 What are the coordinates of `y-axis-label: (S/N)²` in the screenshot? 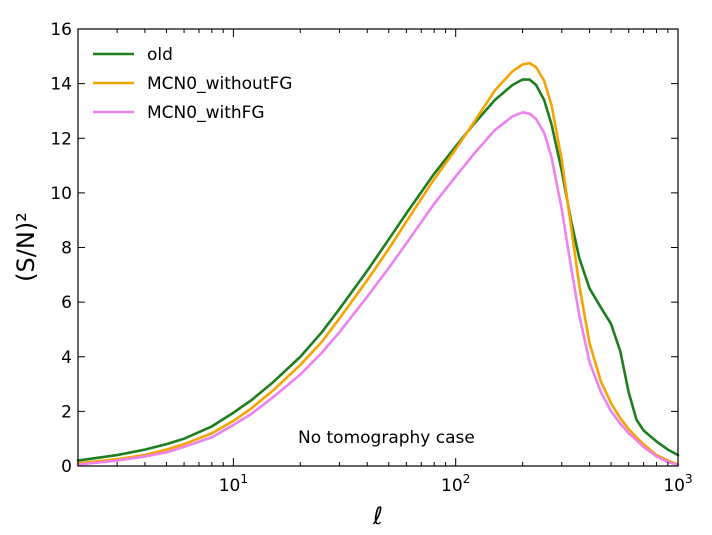 It's located at (26, 247).